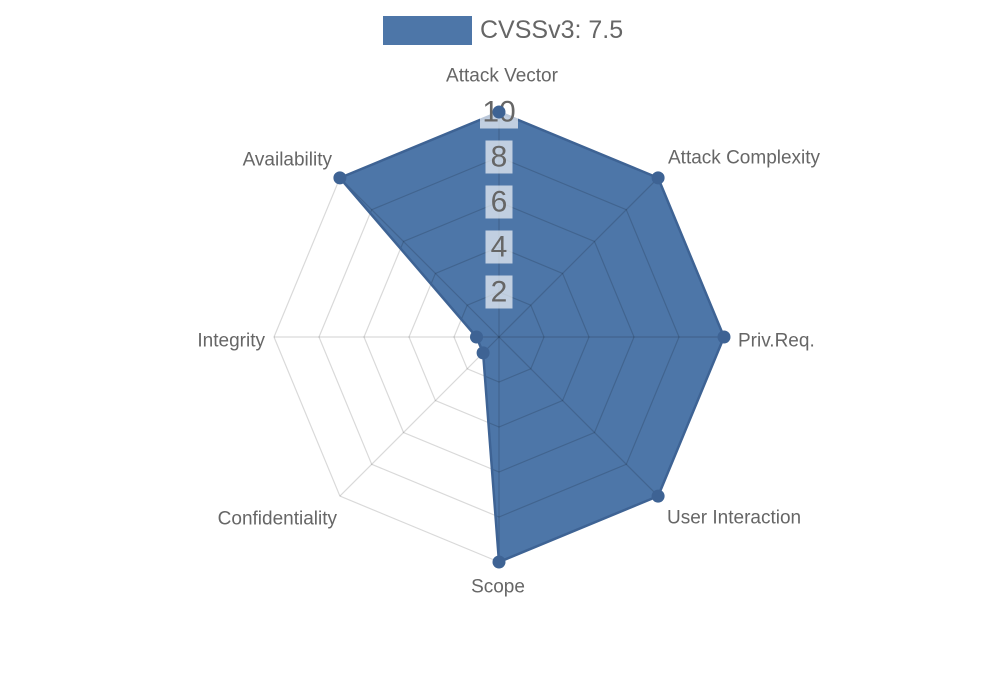  Describe the element at coordinates (427, 30) in the screenshot. I see `legend-swatch-icon` at that location.